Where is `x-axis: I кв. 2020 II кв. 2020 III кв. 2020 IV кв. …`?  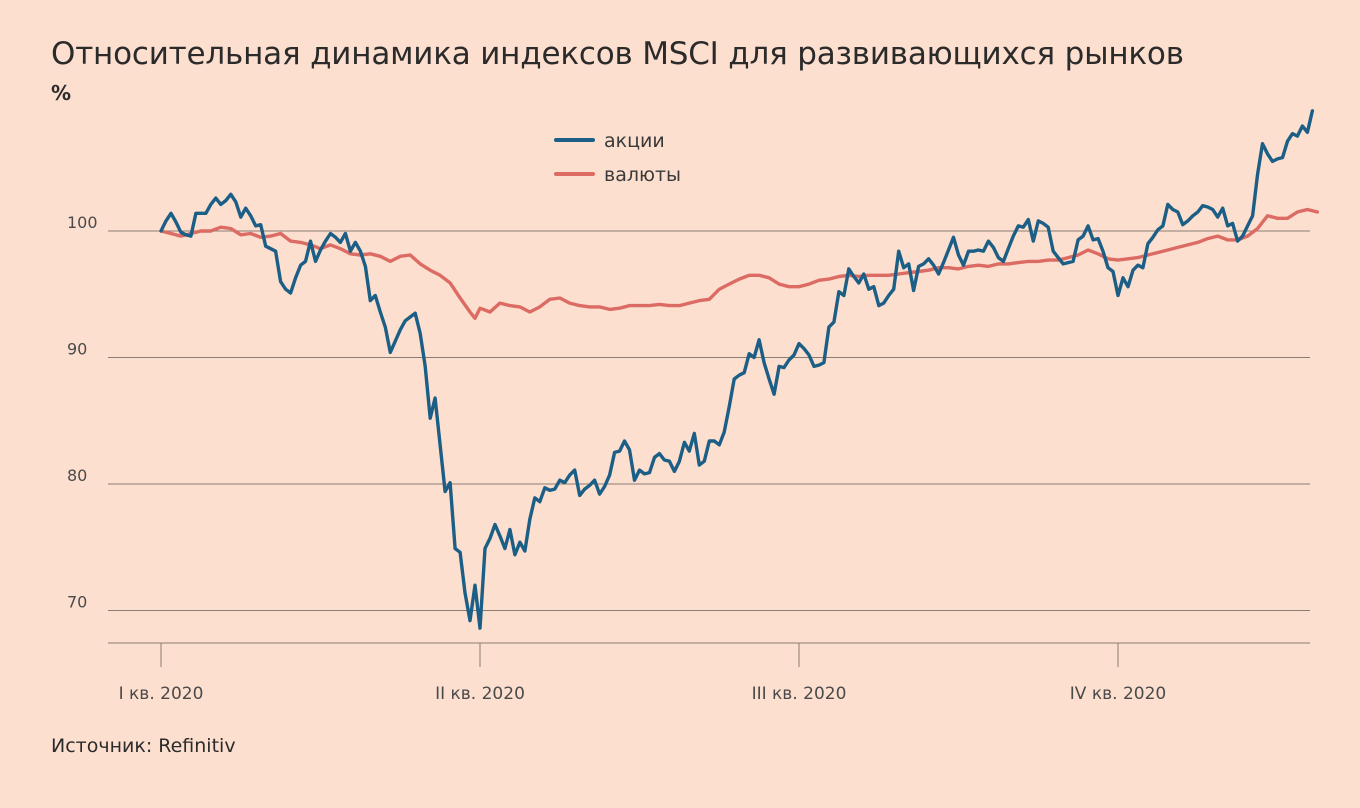
x-axis: I кв. 2020 II кв. 2020 III кв. 2020 IV кв. … is located at coordinates (709, 673).